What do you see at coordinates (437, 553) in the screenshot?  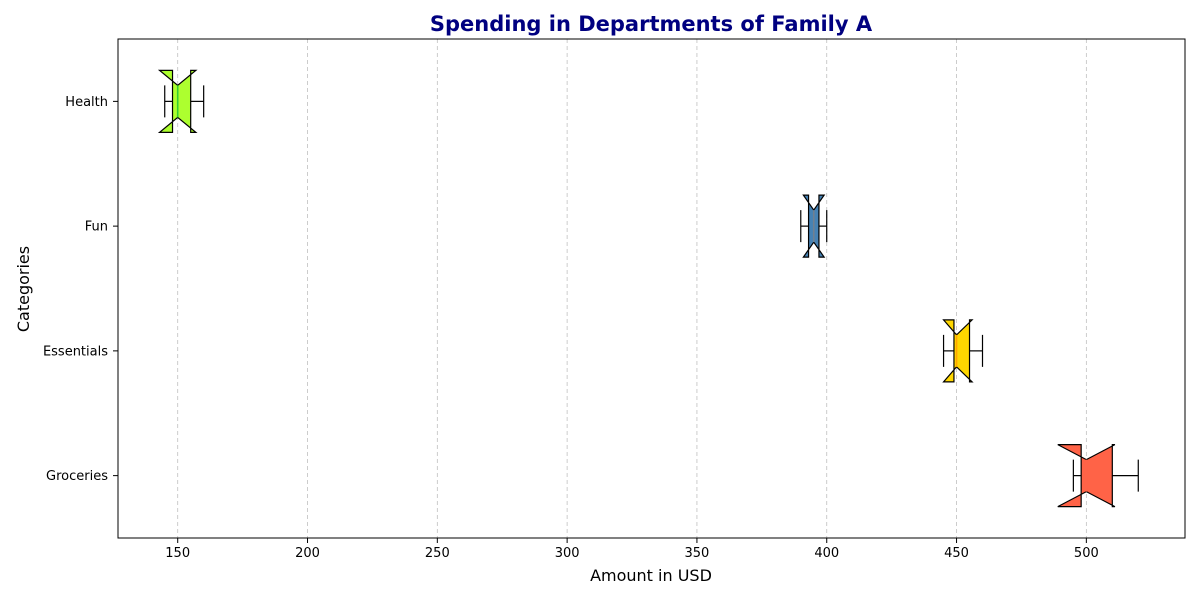 I see `x-tick-label: 250` at bounding box center [437, 553].